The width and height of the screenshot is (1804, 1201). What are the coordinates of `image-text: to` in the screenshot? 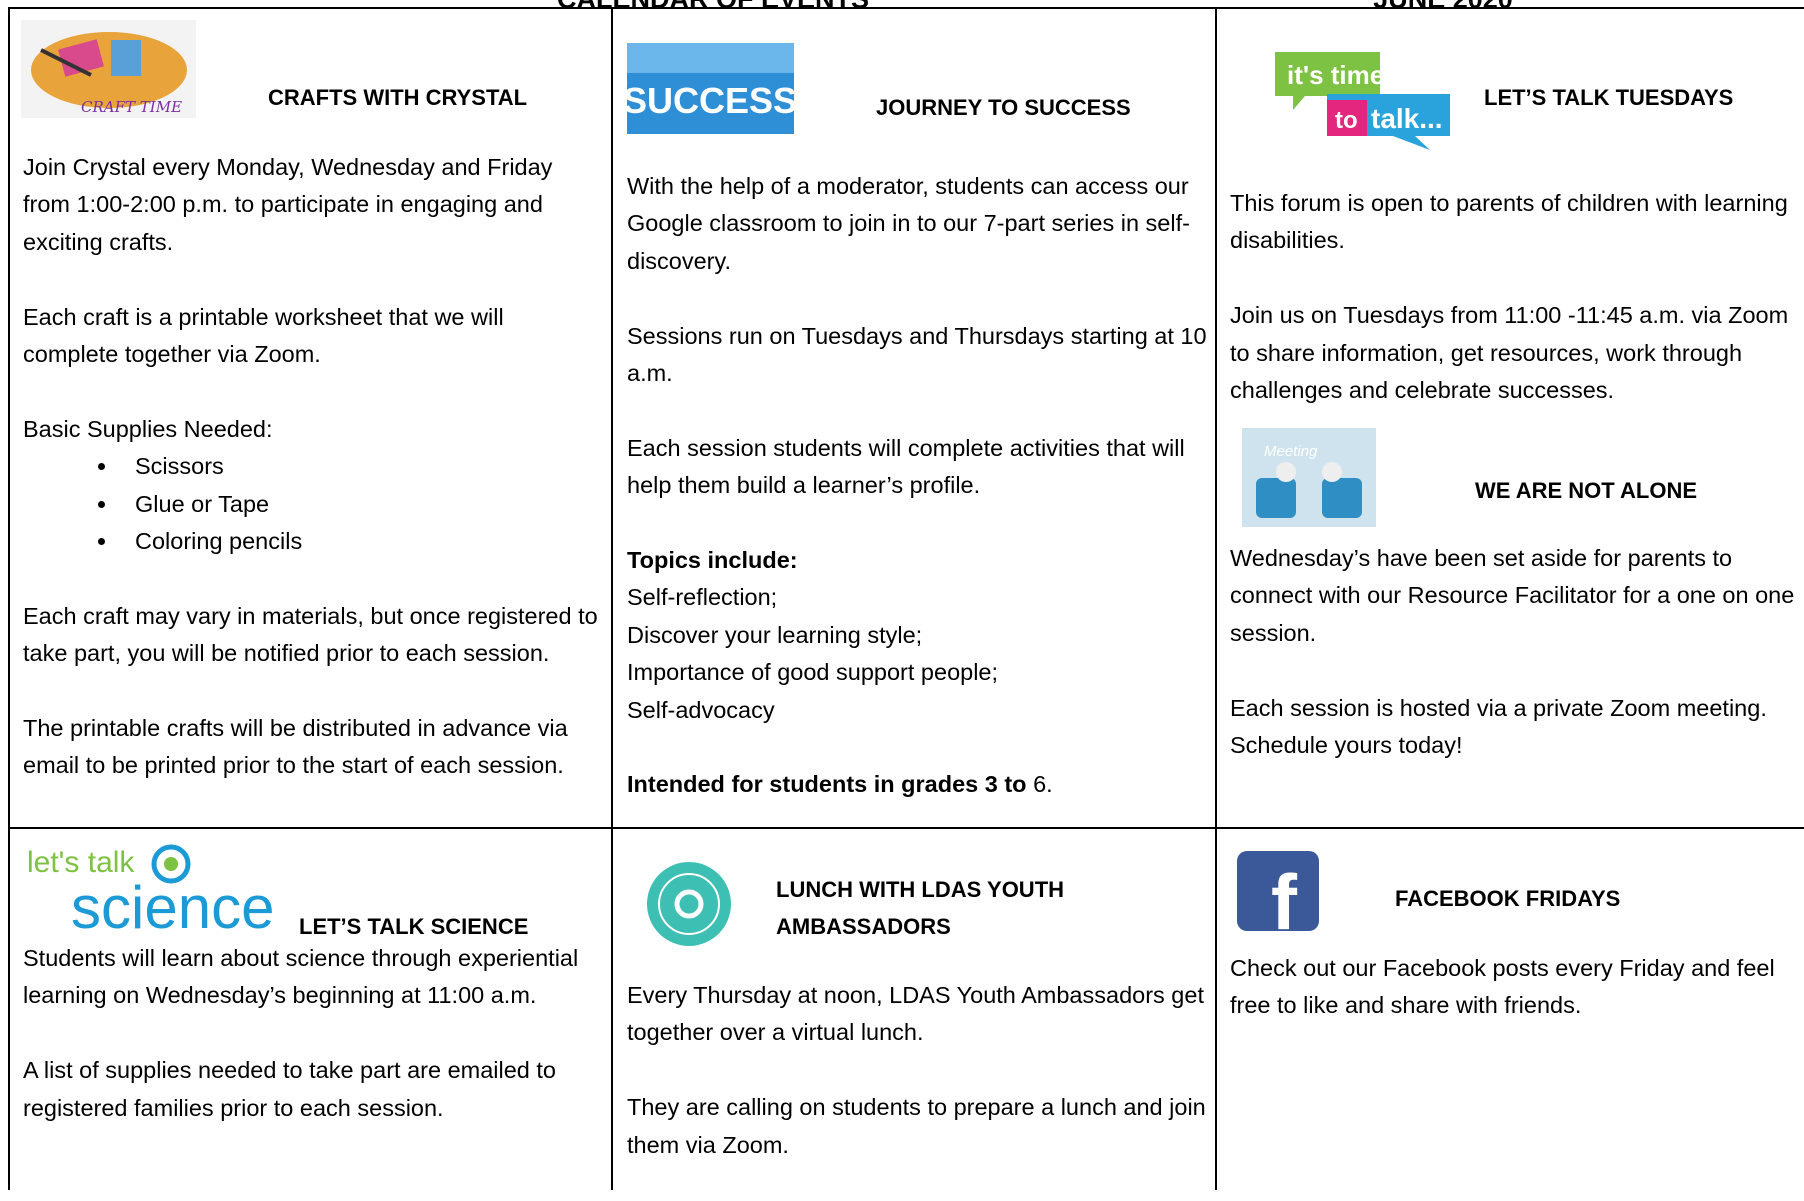 It's located at (1346, 120).